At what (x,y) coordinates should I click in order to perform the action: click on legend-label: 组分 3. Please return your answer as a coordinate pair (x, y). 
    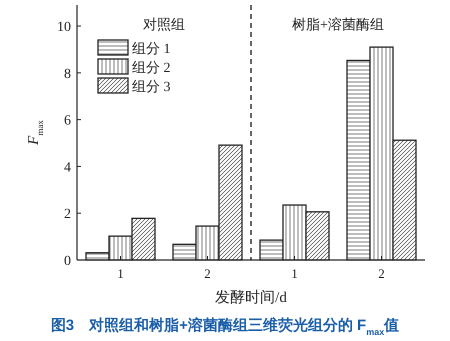
    Looking at the image, I should click on (151, 87).